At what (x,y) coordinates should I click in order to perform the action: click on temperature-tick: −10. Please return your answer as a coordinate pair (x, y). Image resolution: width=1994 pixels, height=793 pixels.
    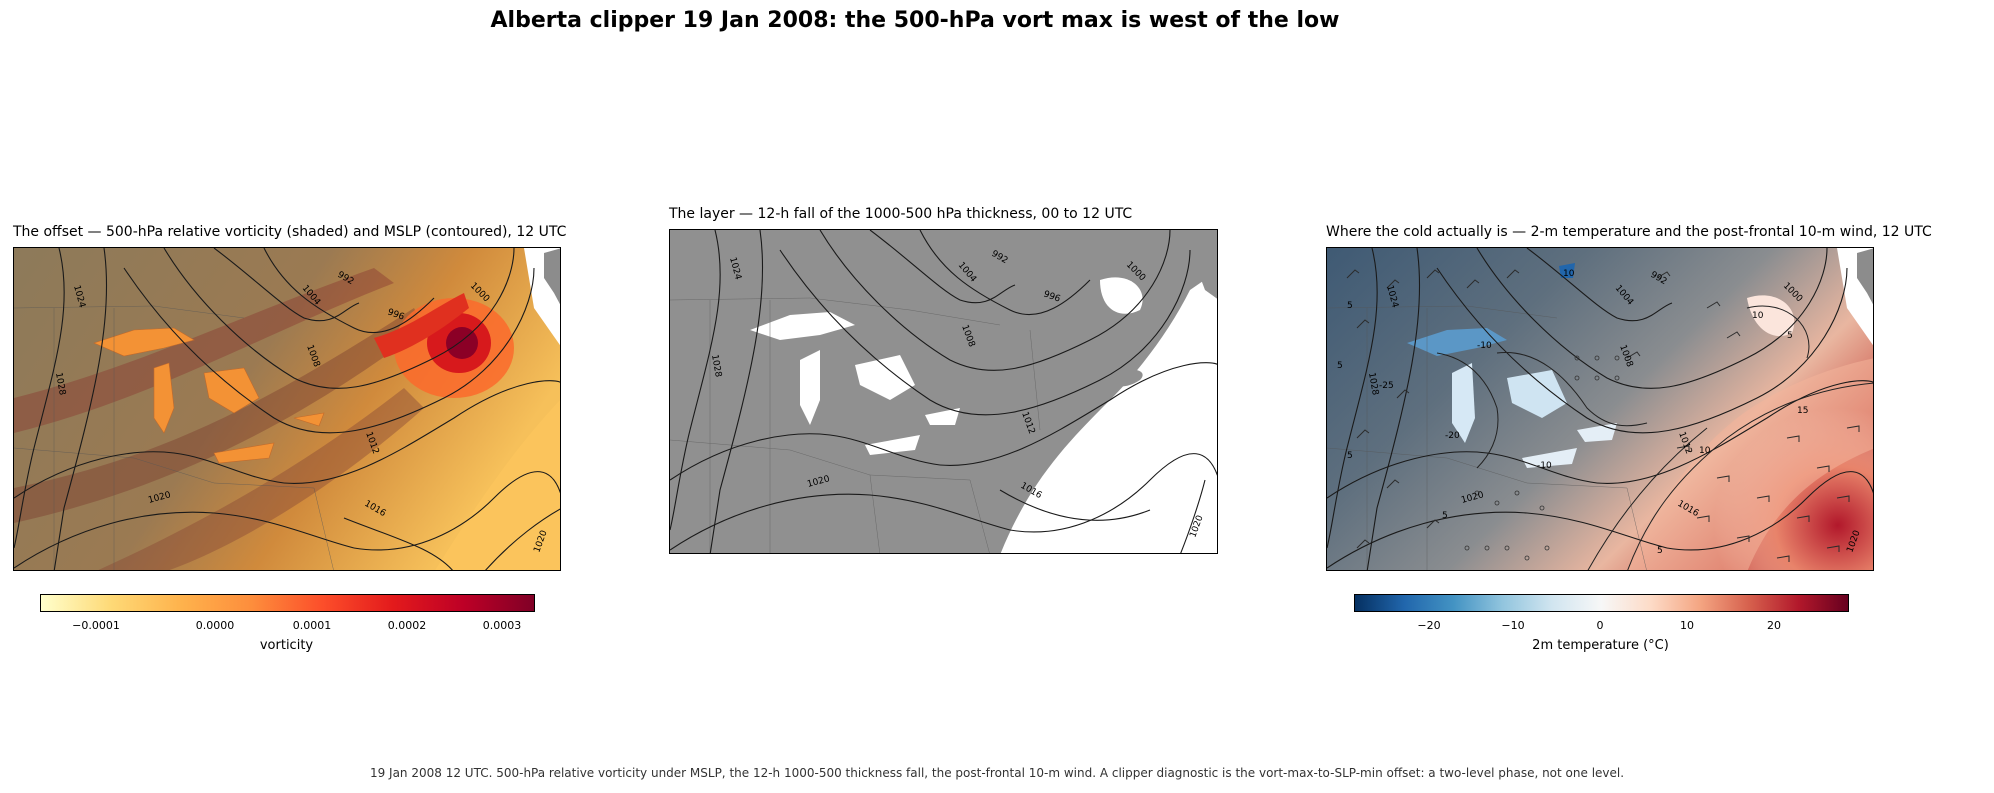
    Looking at the image, I should click on (1513, 625).